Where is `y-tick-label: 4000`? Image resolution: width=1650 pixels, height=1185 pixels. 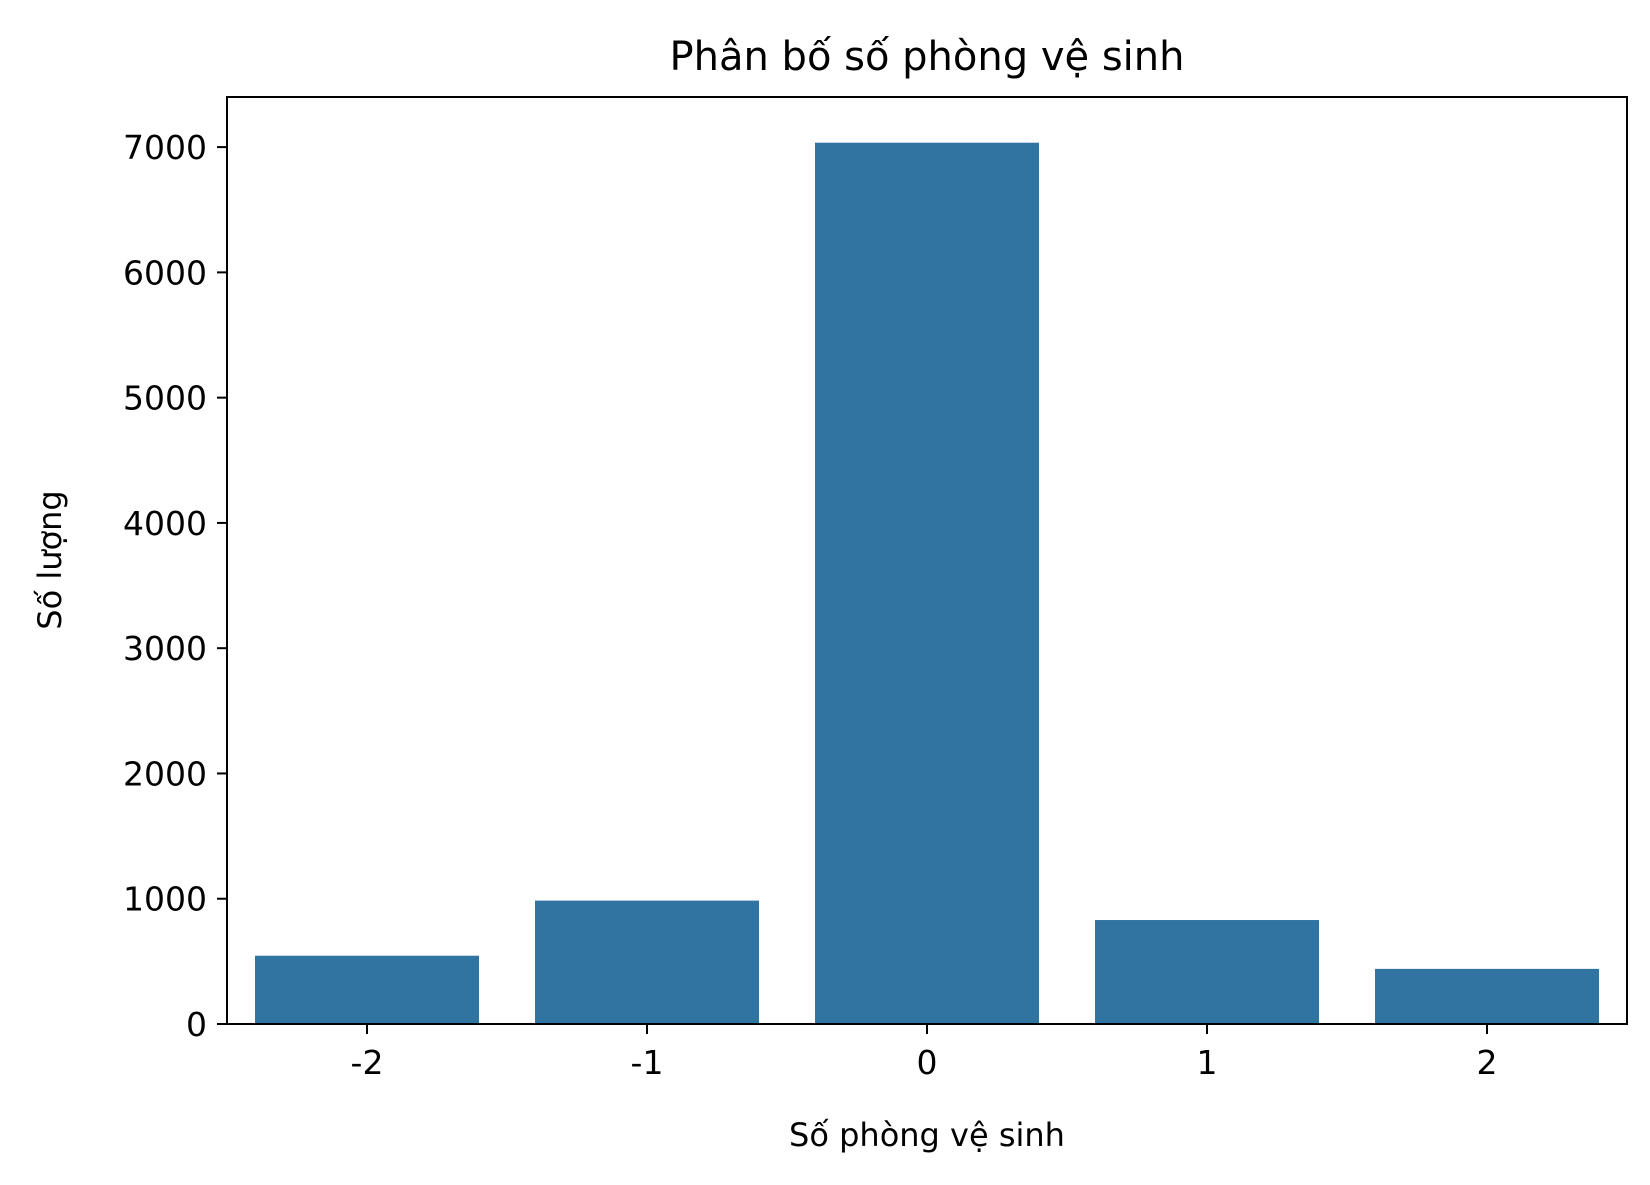
y-tick-label: 4000 is located at coordinates (165, 523).